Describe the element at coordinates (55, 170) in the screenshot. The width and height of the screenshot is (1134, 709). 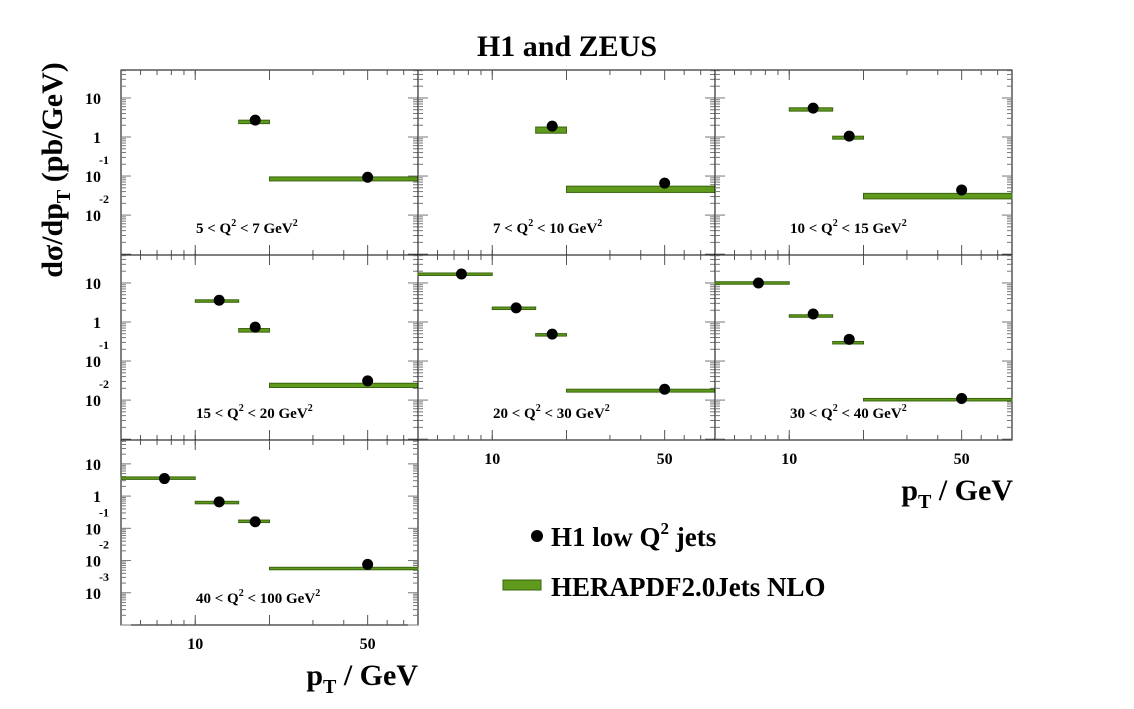
I see `y-axis-label: dσ/dpT (pb/GeV)` at that location.